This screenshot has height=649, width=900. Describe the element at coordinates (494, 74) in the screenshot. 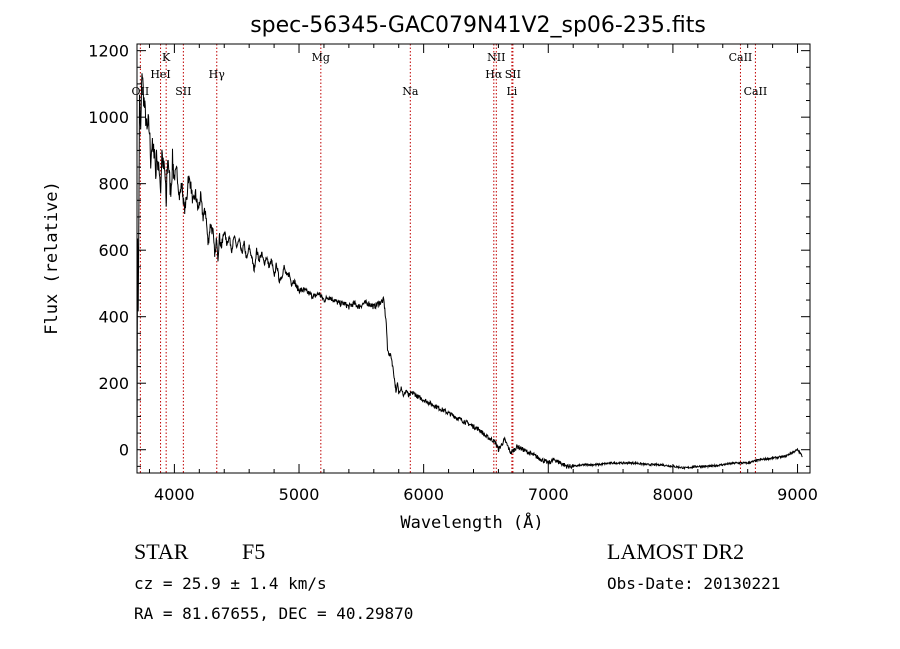

I see `line-label-8: Hα` at that location.